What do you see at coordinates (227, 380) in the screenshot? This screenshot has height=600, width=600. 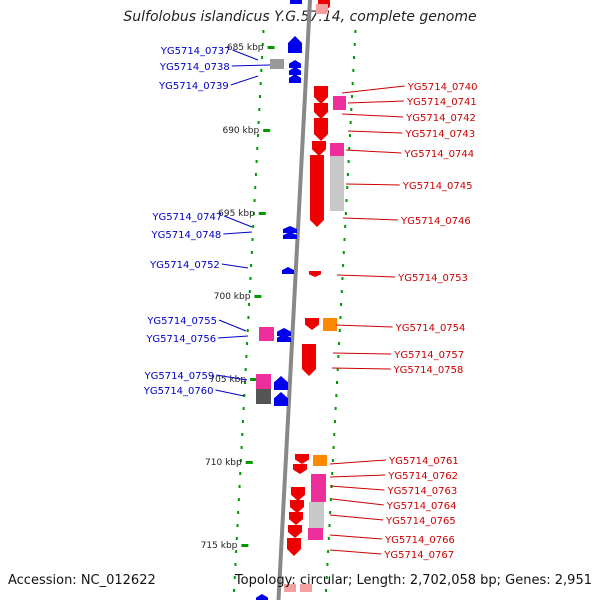 I see `scale-label: 705 kbp` at bounding box center [227, 380].